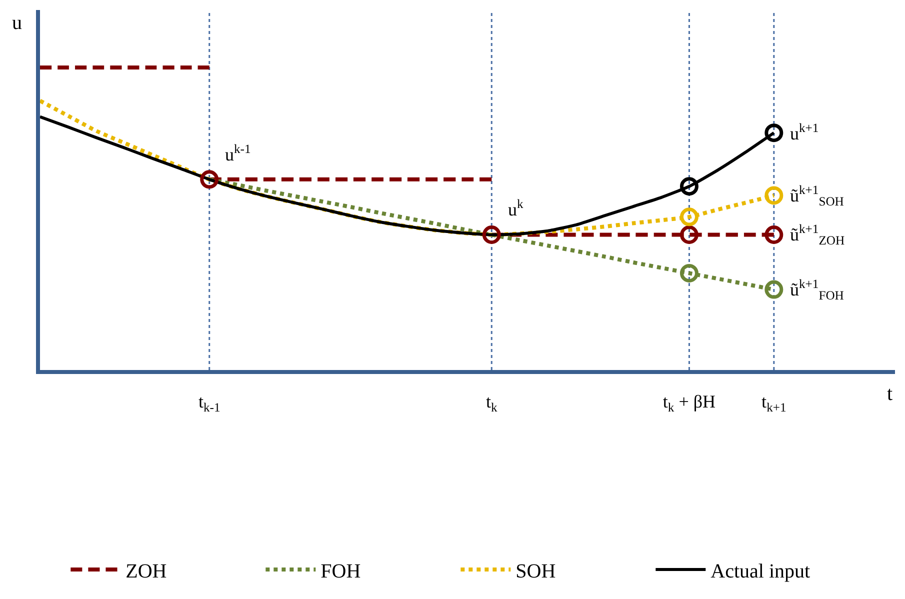 This screenshot has width=905, height=599. Describe the element at coordinates (492, 403) in the screenshot. I see `x-tick-label: t$_{k}$` at that location.